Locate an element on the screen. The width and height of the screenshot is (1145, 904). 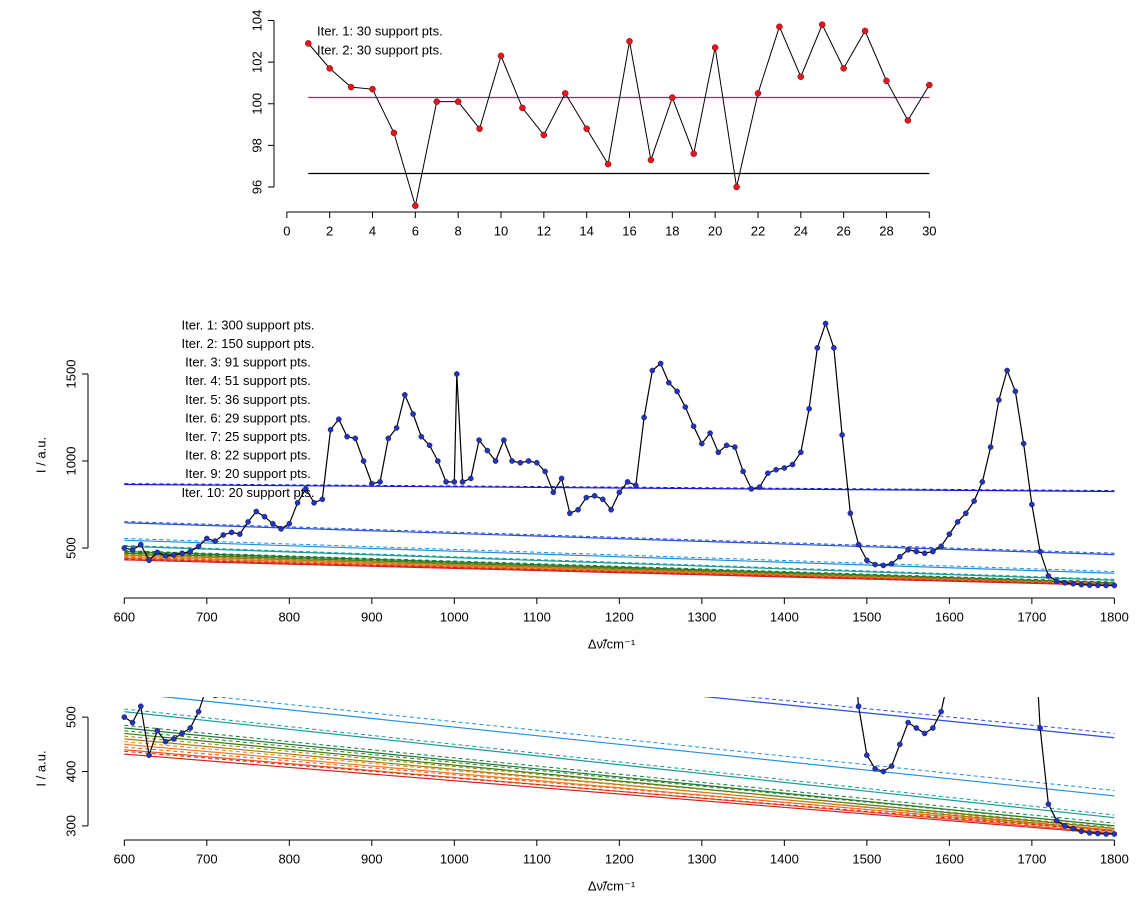
y-tick-label: 100 is located at coordinates (256, 104).